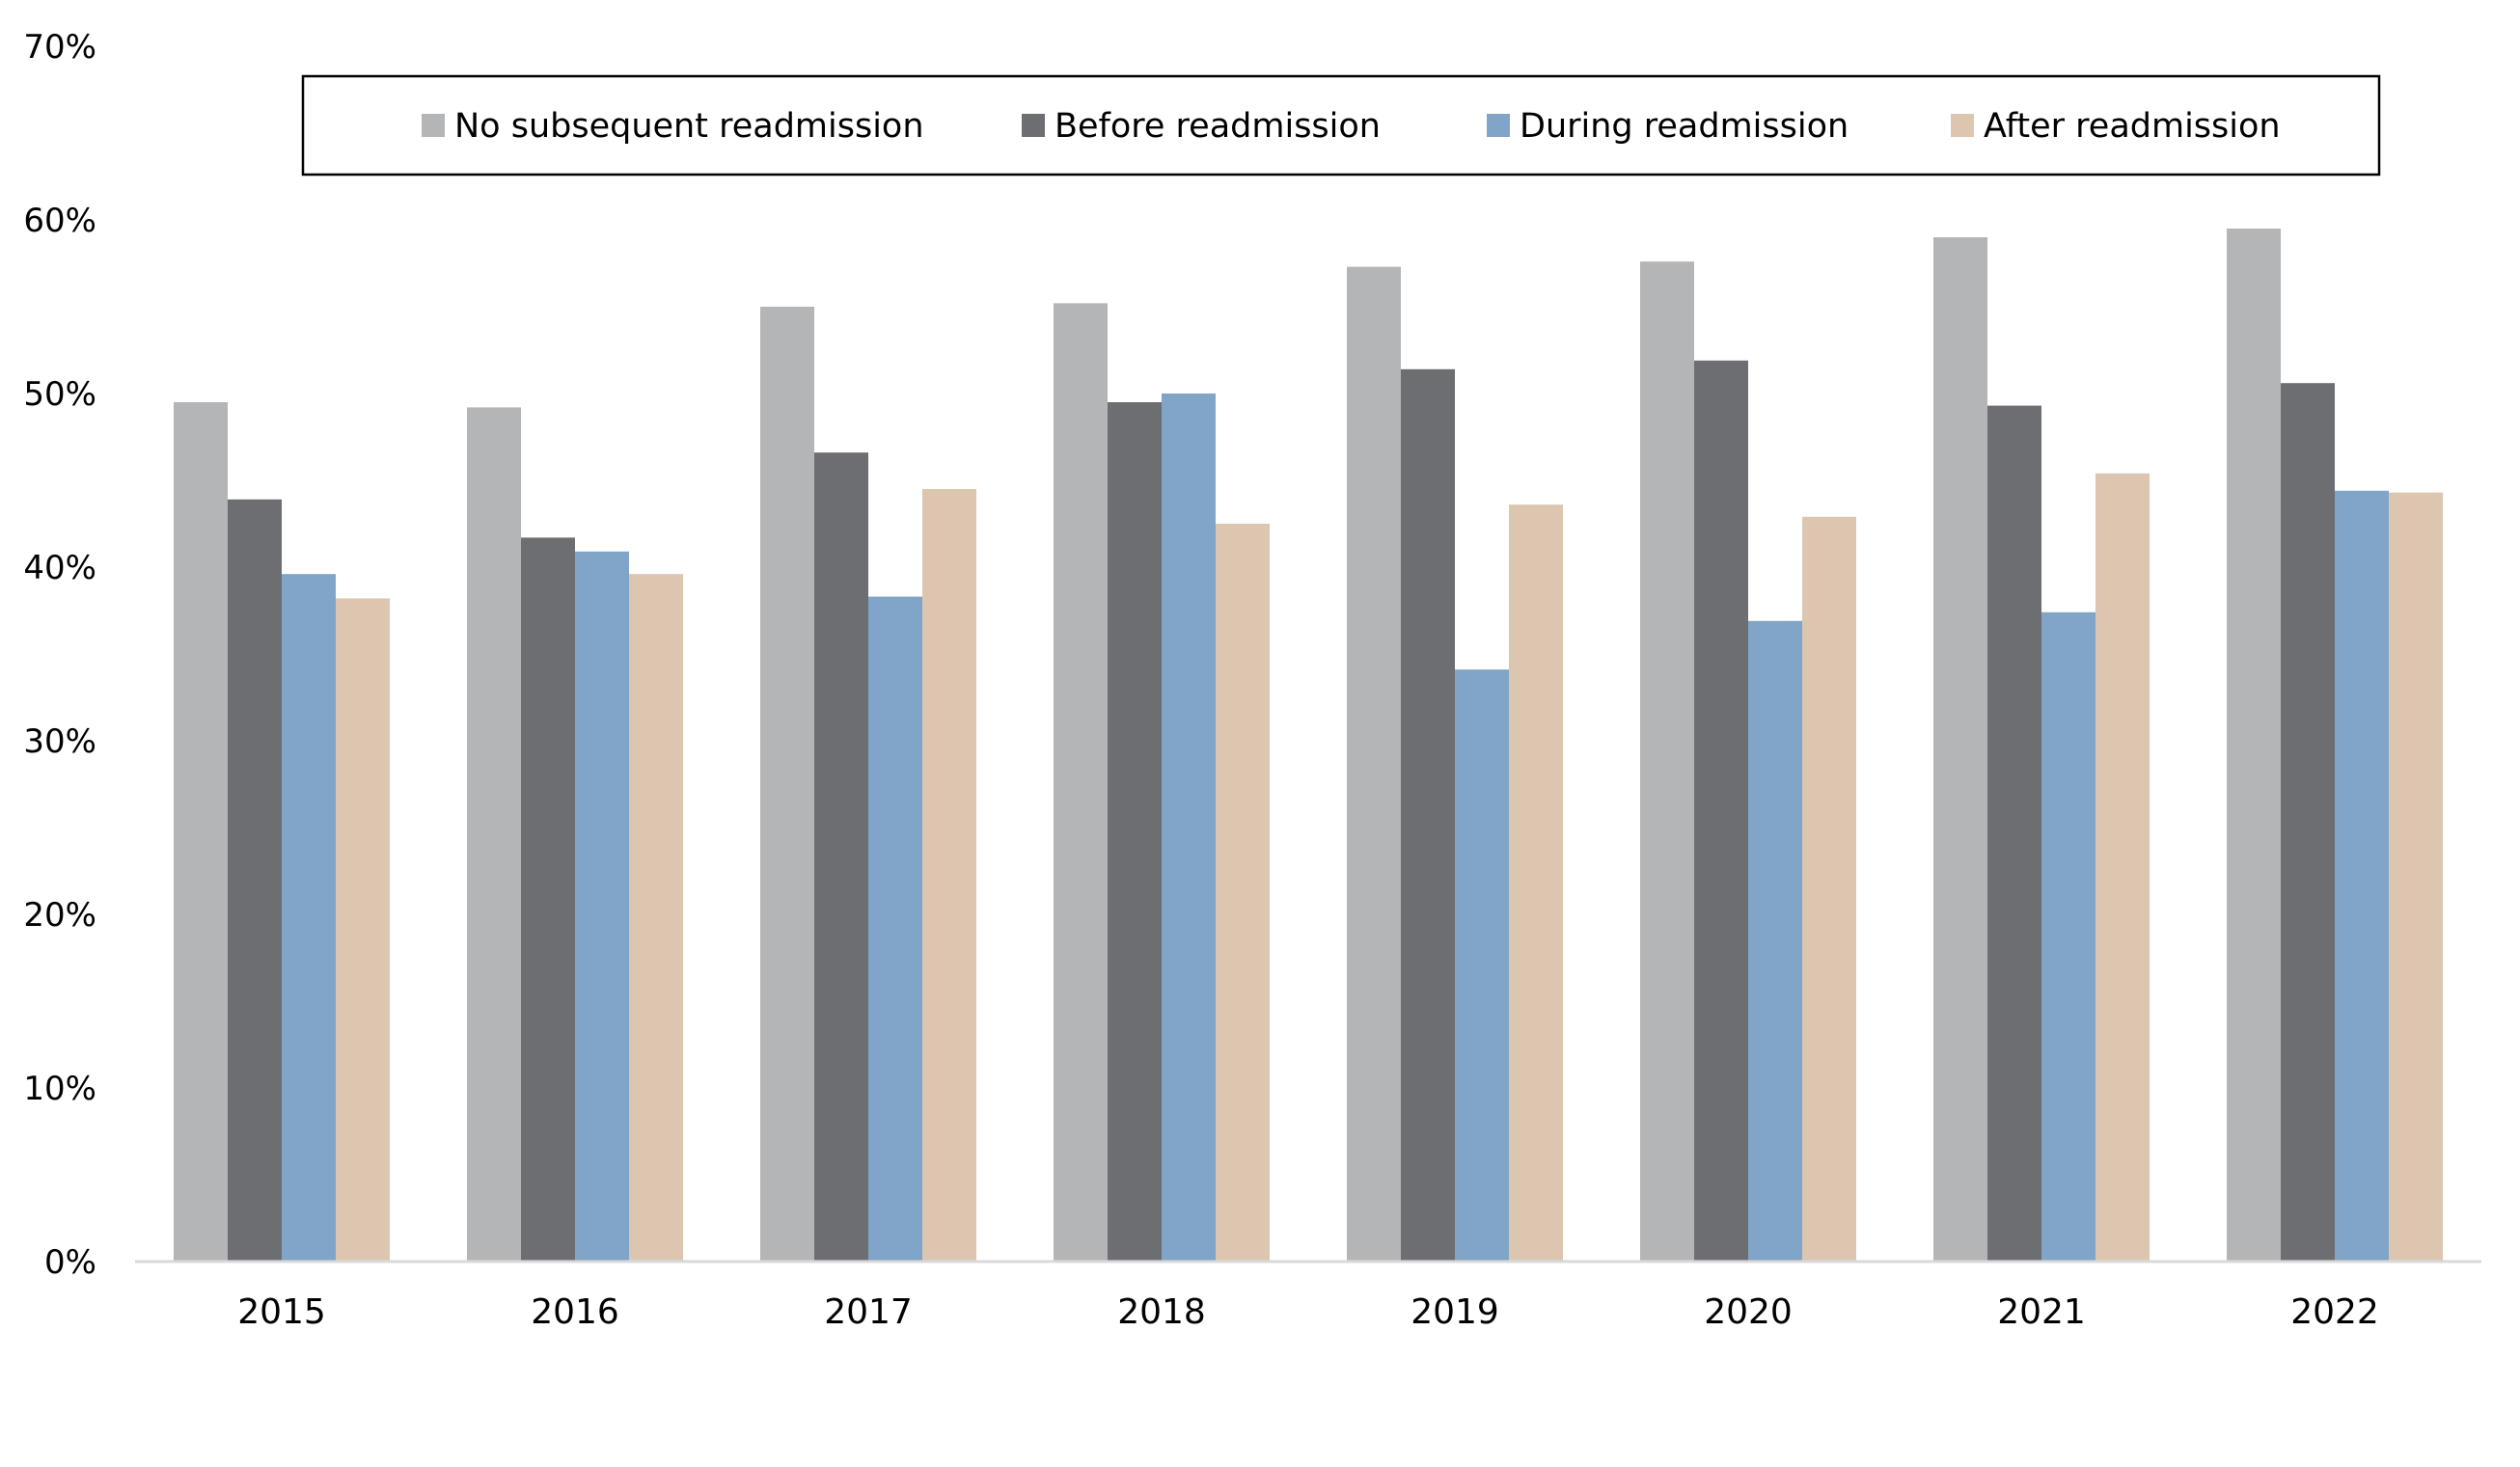  I want to click on legend-item: After readmission, so click(2116, 126).